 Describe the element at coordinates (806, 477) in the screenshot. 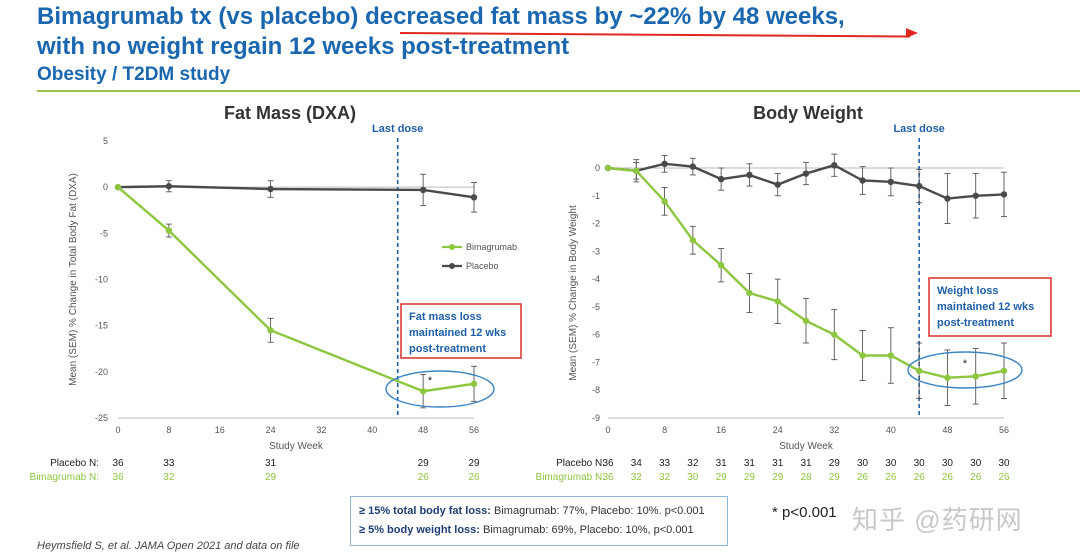

I see `n-value-bimagrumab: 28` at that location.